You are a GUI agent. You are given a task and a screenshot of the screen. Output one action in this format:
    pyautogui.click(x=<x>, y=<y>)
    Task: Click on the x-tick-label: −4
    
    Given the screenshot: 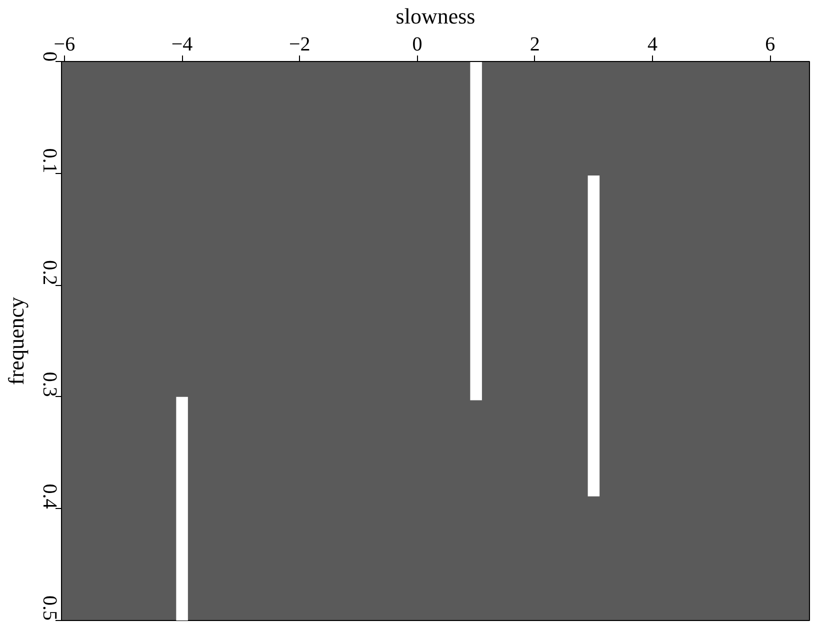 What is the action you would take?
    pyautogui.click(x=182, y=45)
    